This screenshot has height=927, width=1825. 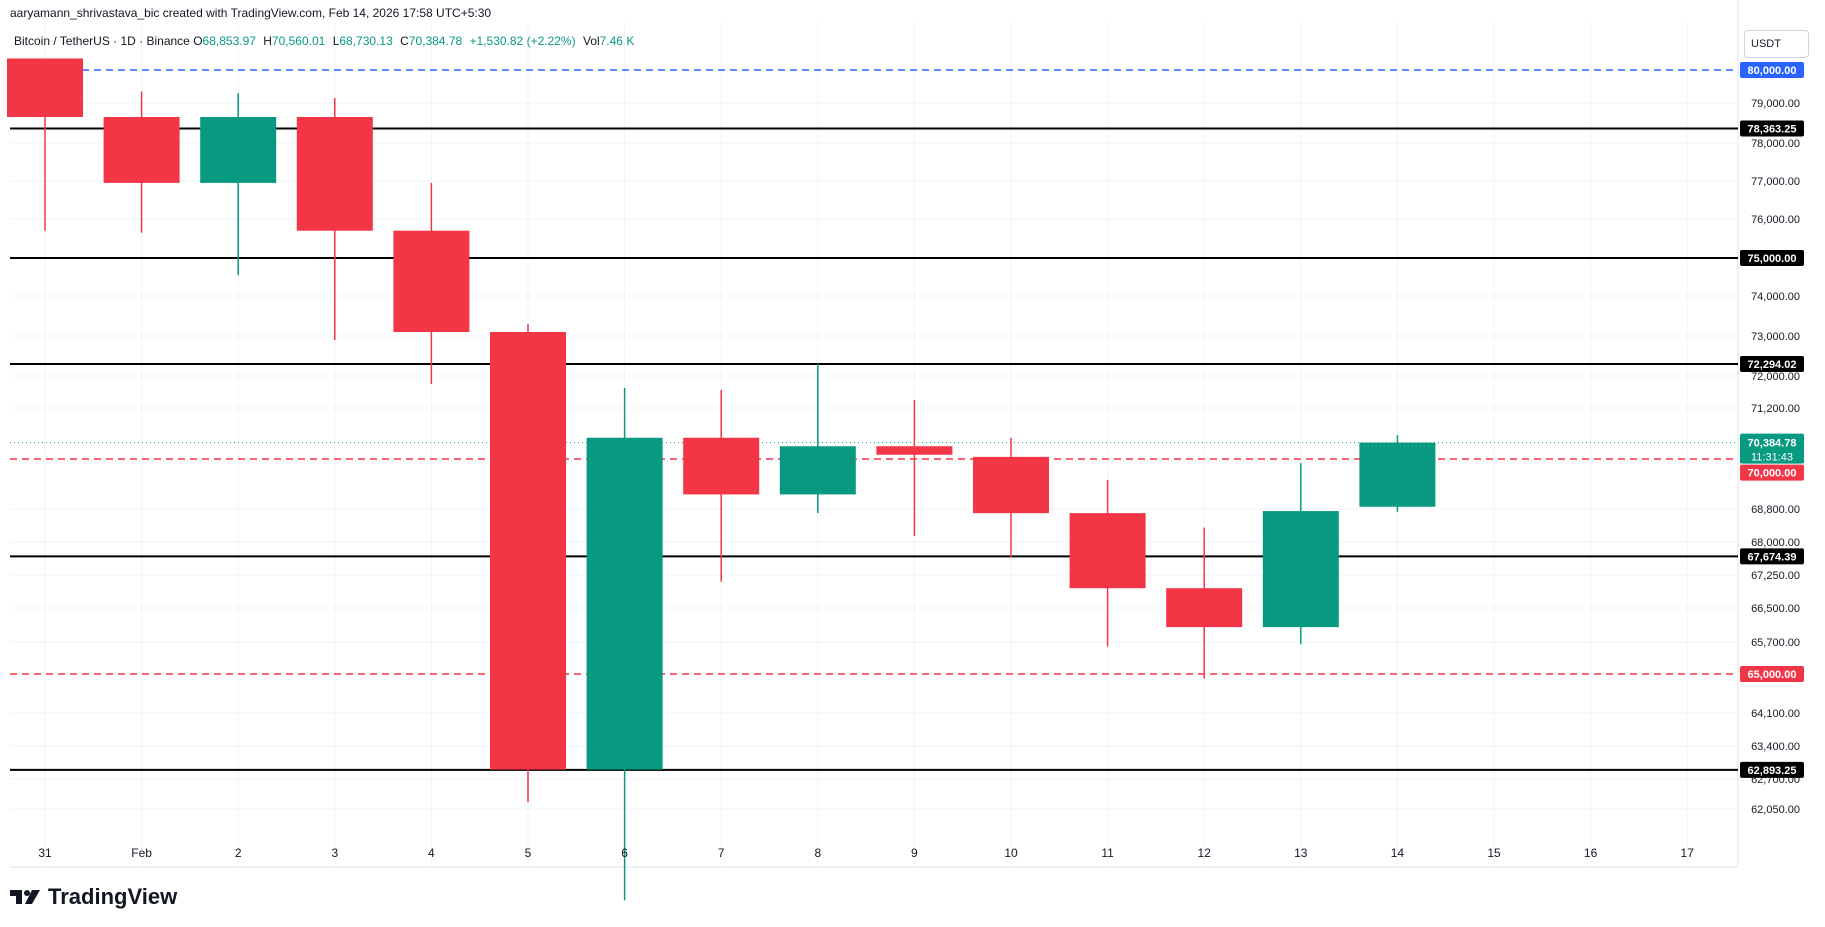 What do you see at coordinates (817, 853) in the screenshot?
I see `time-tick-label: 8` at bounding box center [817, 853].